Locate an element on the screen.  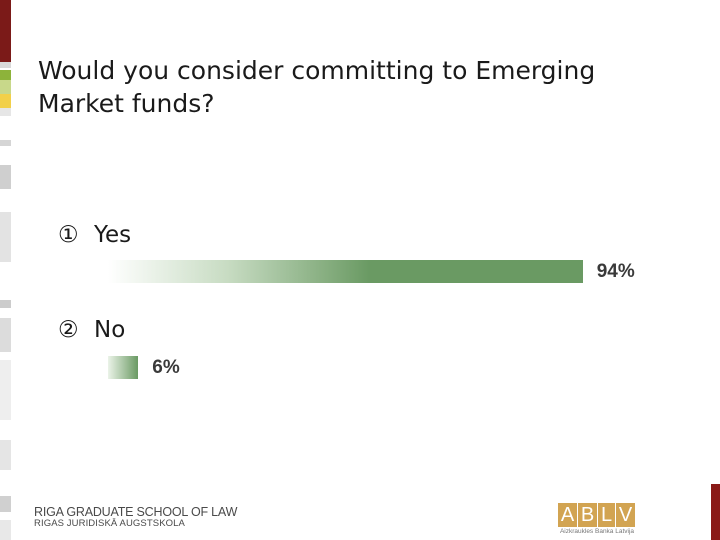
option-yes: ① Yes is located at coordinates (94, 235).